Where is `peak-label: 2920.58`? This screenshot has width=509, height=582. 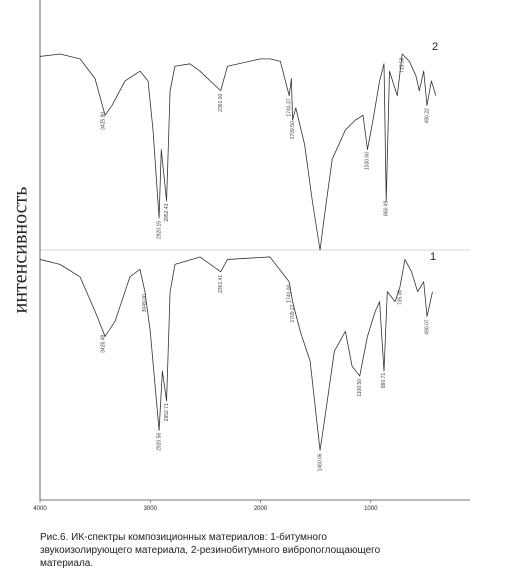 peak-label: 2920.58 is located at coordinates (159, 442).